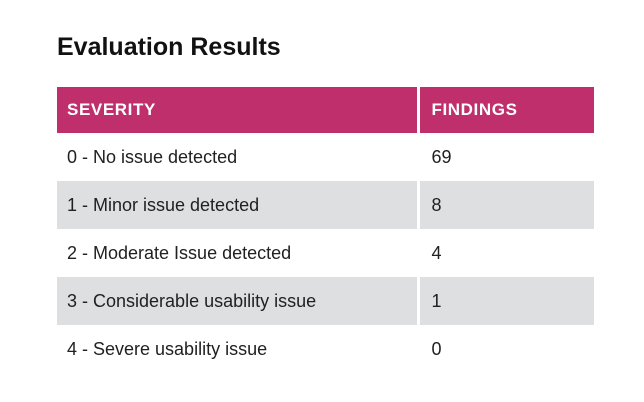 The height and width of the screenshot is (402, 644). Describe the element at coordinates (505, 205) in the screenshot. I see `findings-cell: 8` at that location.